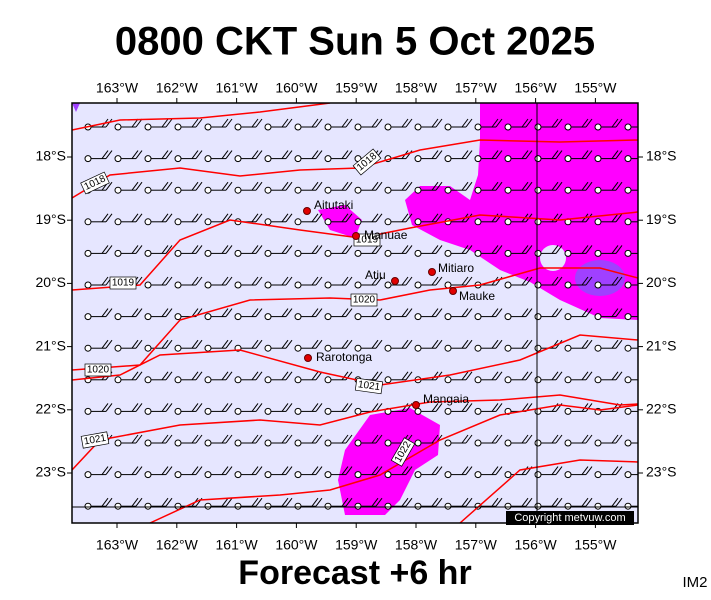 This screenshot has width=711, height=600. What do you see at coordinates (95, 183) in the screenshot?
I see `isobar-label-box` at bounding box center [95, 183].